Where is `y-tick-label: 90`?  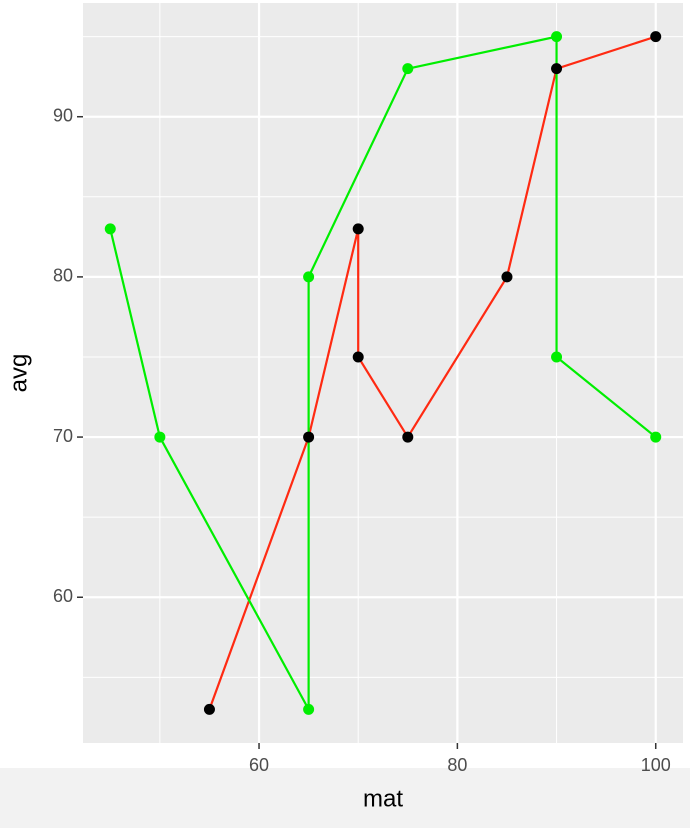
y-tick-label: 90 is located at coordinates (63, 115).